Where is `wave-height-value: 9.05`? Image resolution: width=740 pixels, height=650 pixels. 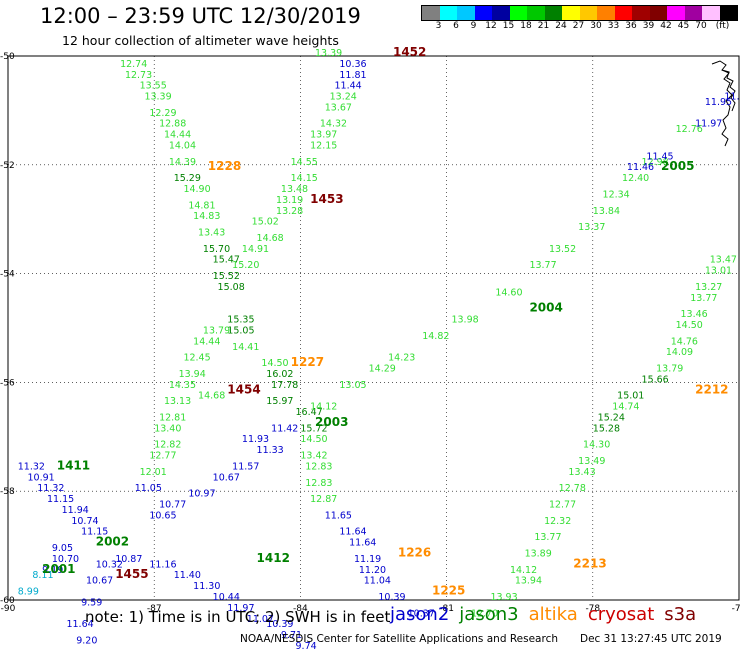
wave-height-value: 9.05 is located at coordinates (62, 548).